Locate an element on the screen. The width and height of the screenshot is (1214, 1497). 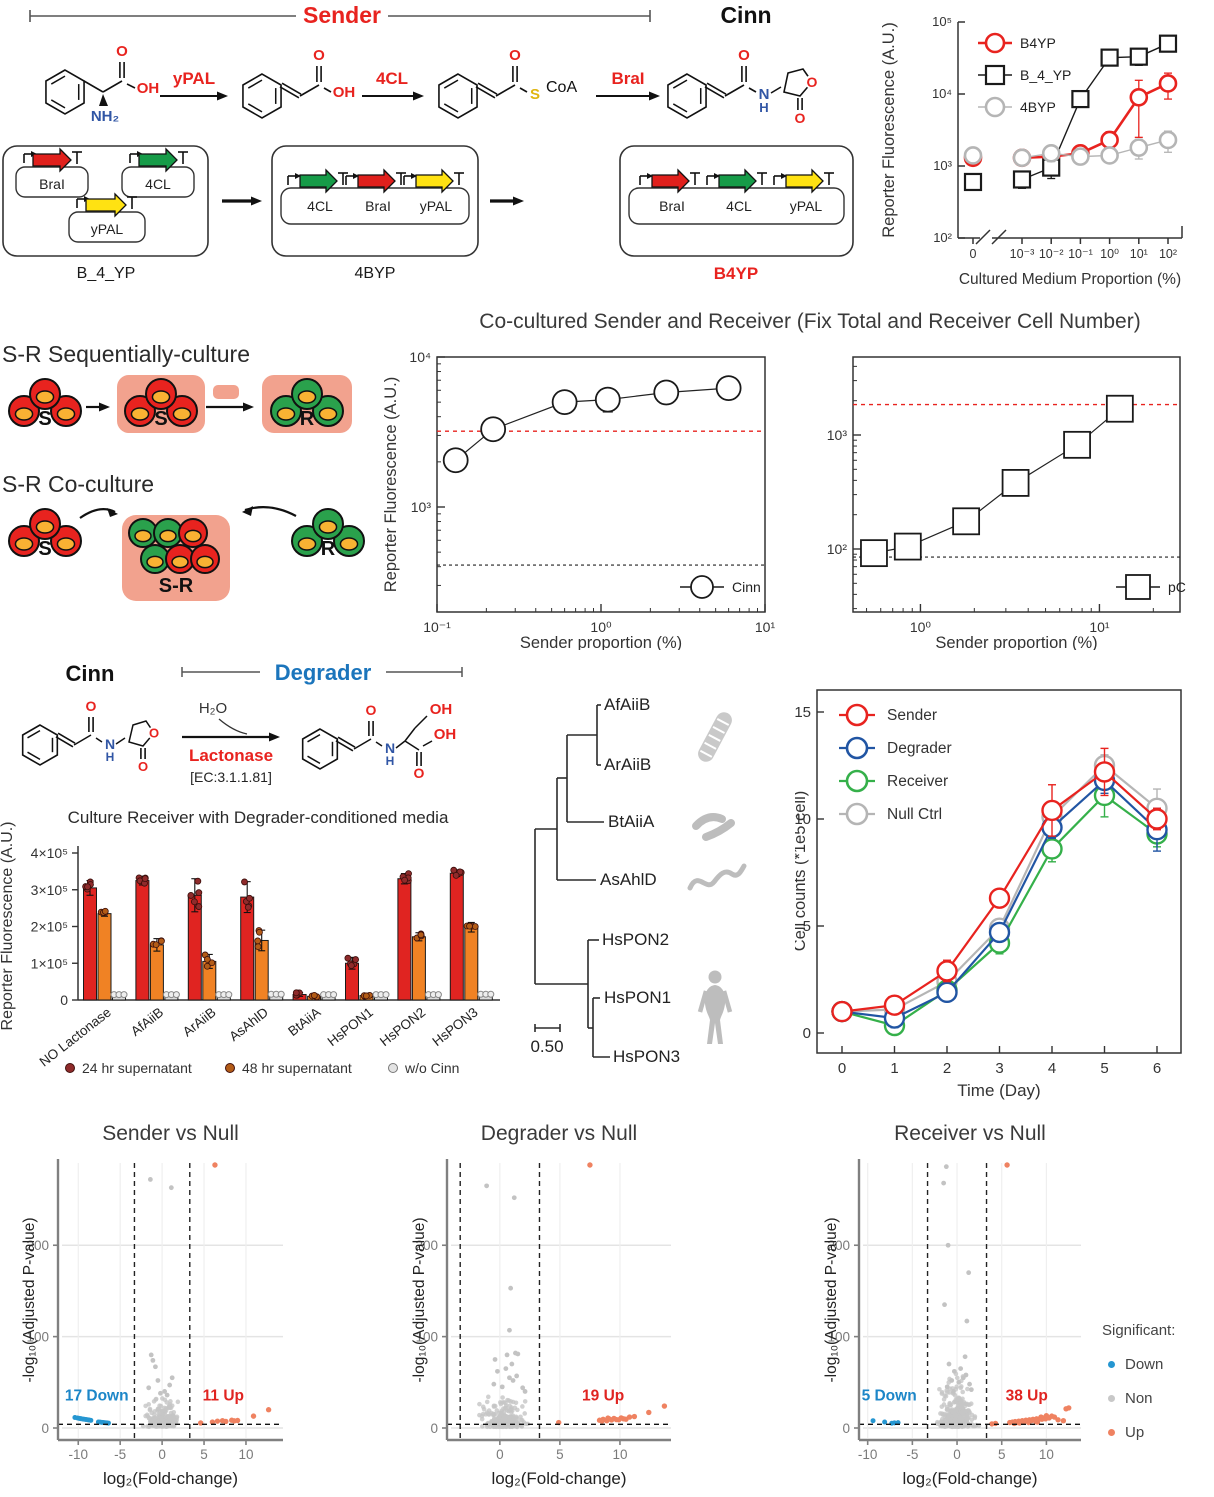
svg-text: NH₂ is located at coordinates (105, 116).